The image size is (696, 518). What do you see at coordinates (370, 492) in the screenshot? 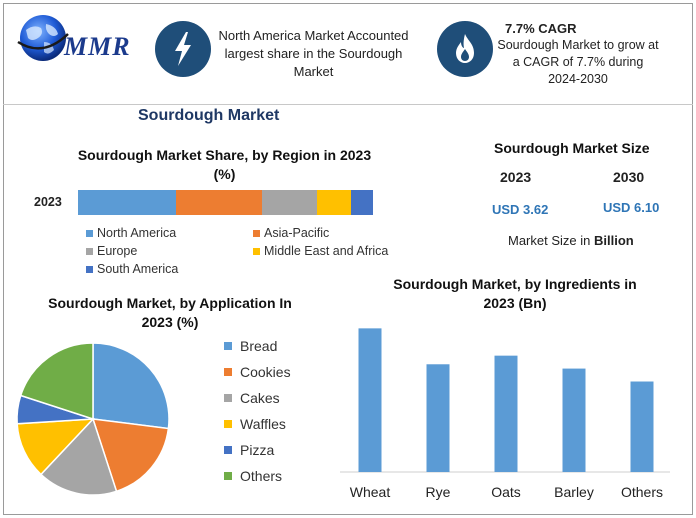
I see `ingredient-tick-label-wheat: Wheat` at bounding box center [370, 492].